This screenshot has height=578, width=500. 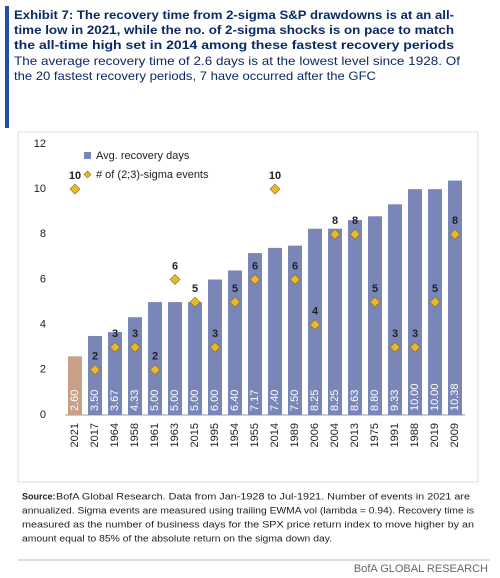 I want to click on x-tick-label: 2021, so click(x=75, y=435).